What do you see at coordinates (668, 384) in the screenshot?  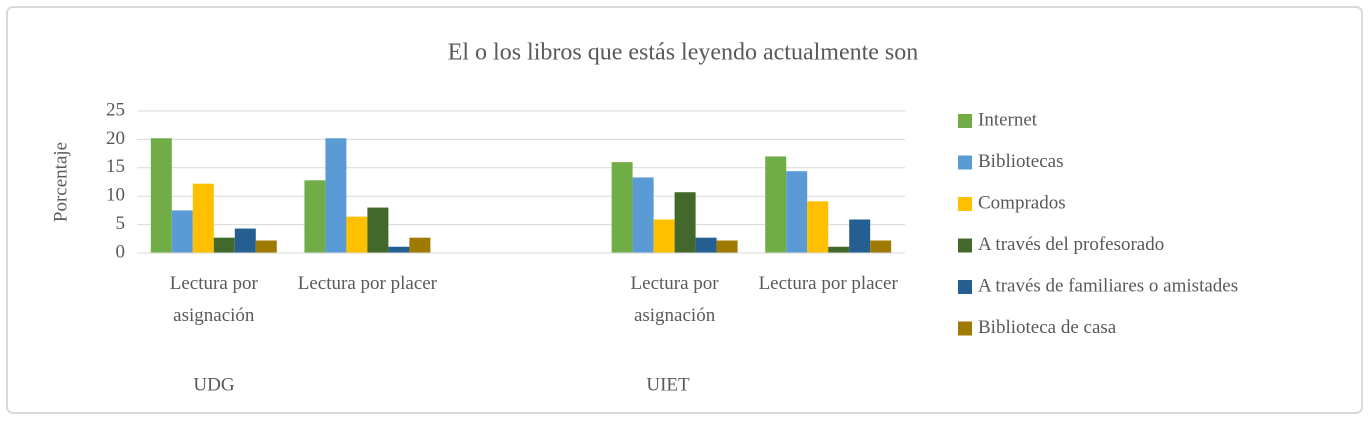 I see `group-label: UIET` at bounding box center [668, 384].